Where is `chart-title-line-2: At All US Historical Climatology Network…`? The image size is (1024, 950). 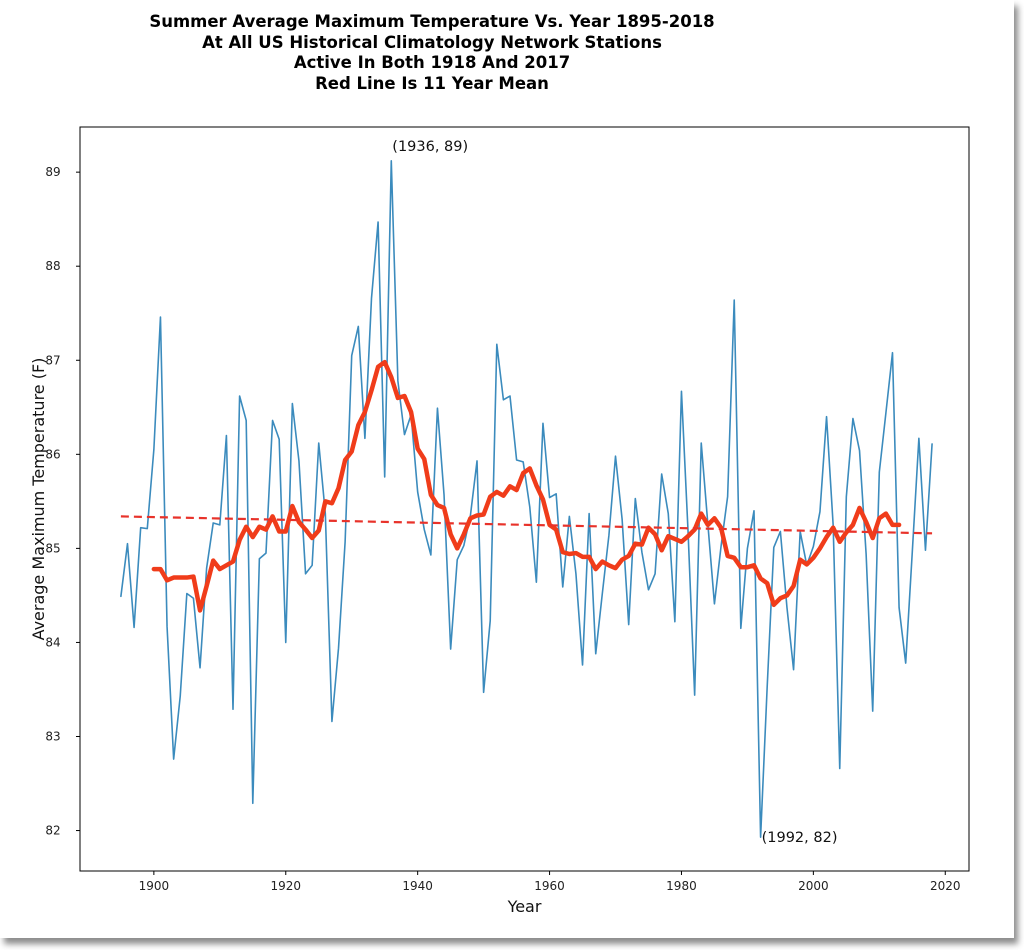
chart-title-line-2: At All US Historical Climatology Network… is located at coordinates (432, 42).